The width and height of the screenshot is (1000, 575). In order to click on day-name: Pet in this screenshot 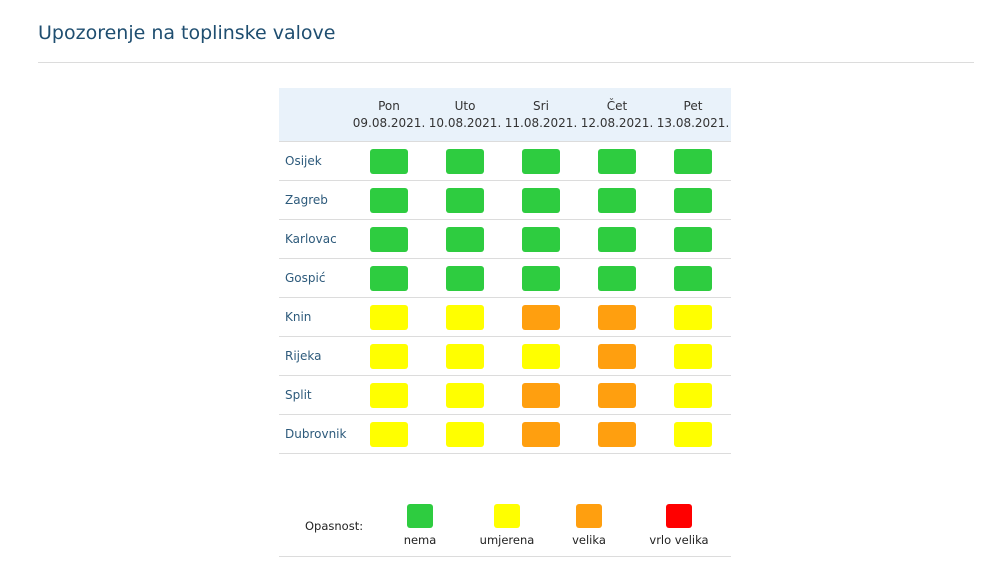, I will do `click(693, 105)`.